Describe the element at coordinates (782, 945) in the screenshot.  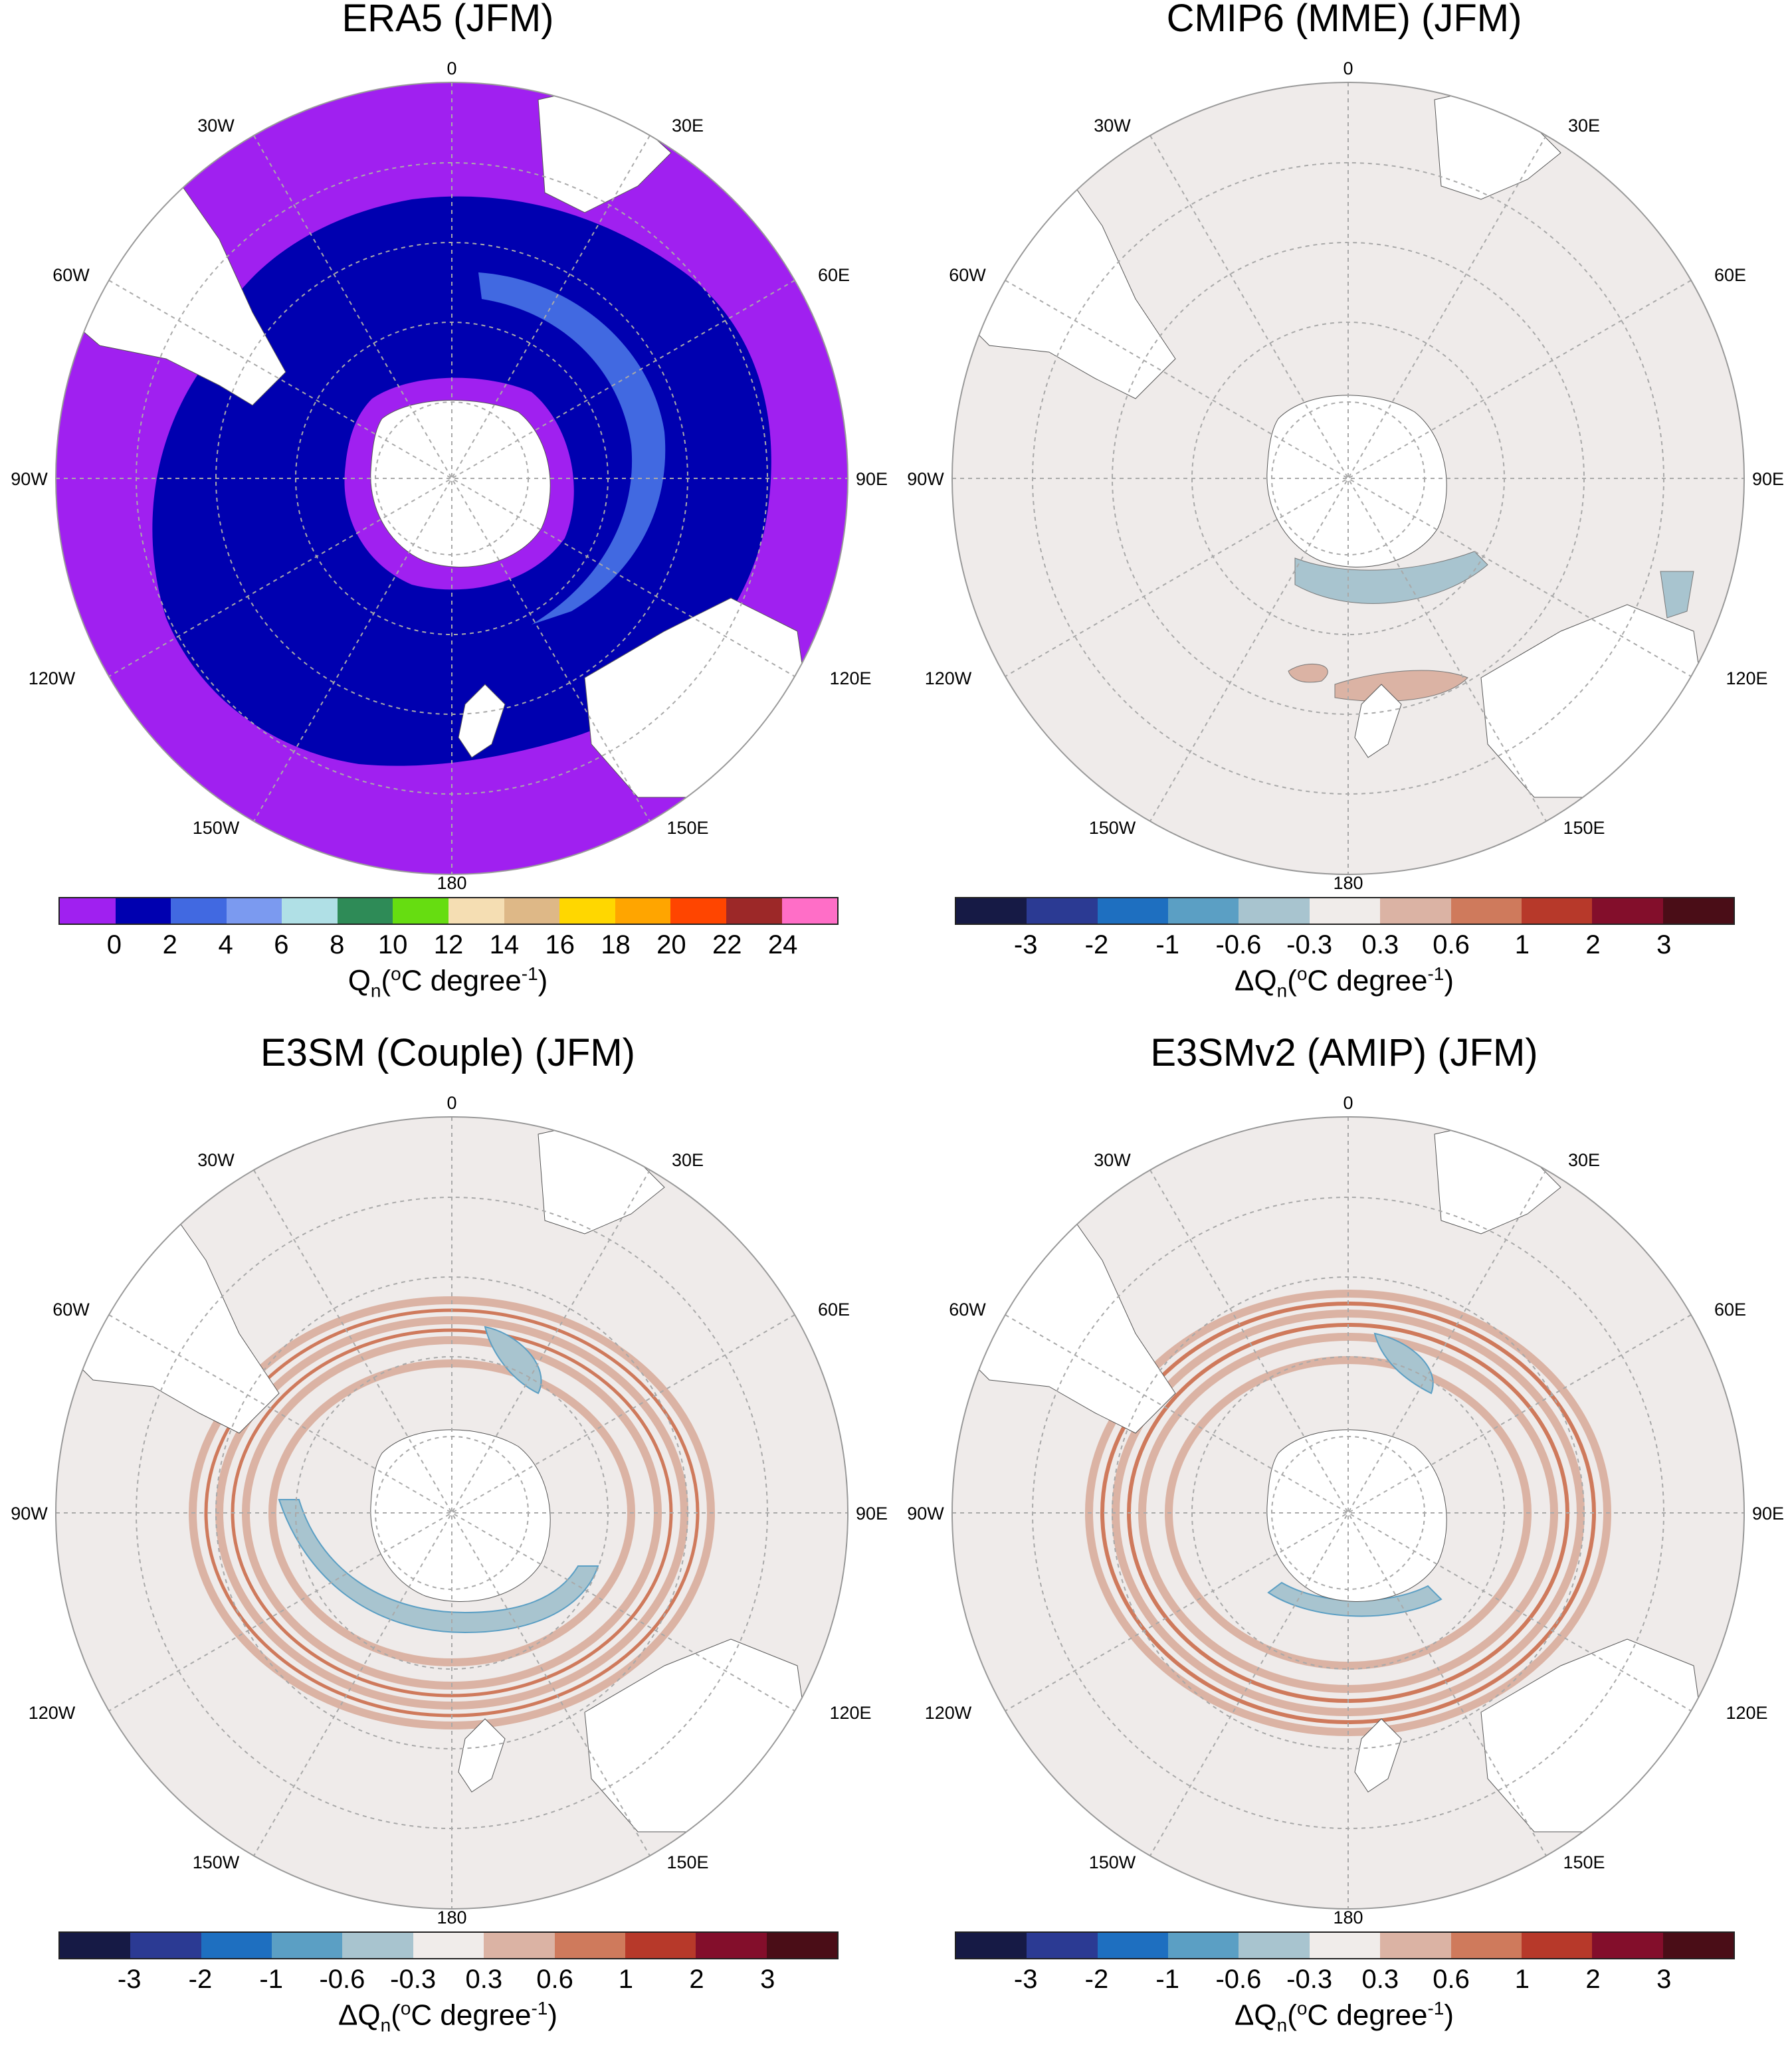
I see `colorbar-tick-label: 24` at that location.